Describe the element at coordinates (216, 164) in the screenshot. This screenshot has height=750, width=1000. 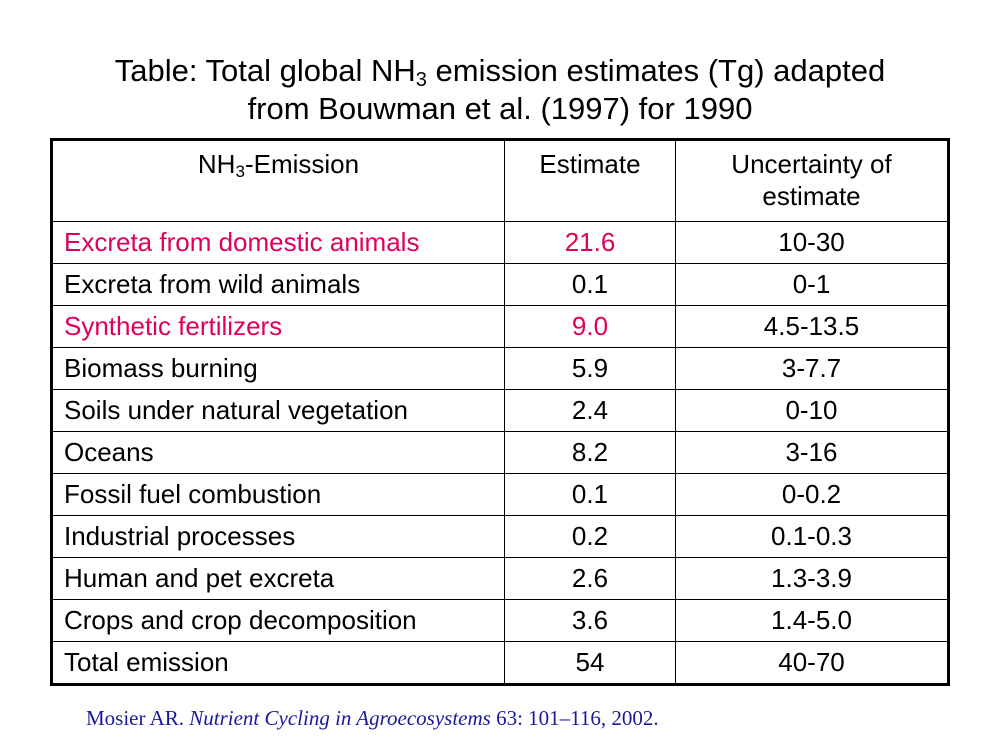
I see `header-emission-pre: NH` at that location.